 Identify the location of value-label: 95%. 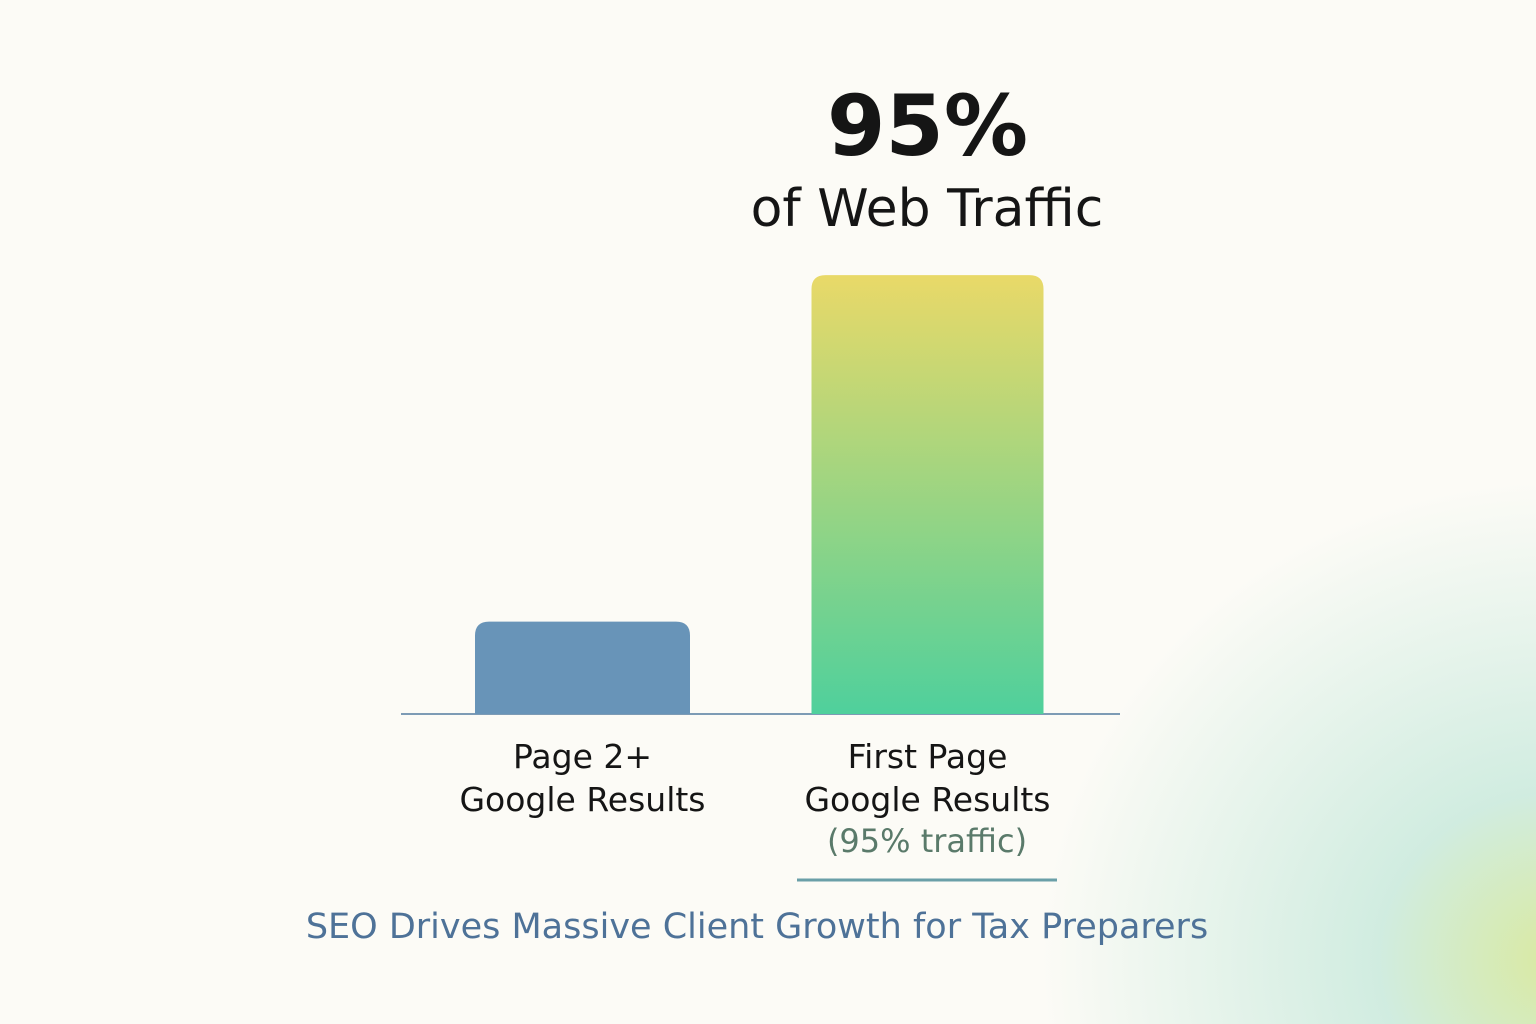
(927, 126).